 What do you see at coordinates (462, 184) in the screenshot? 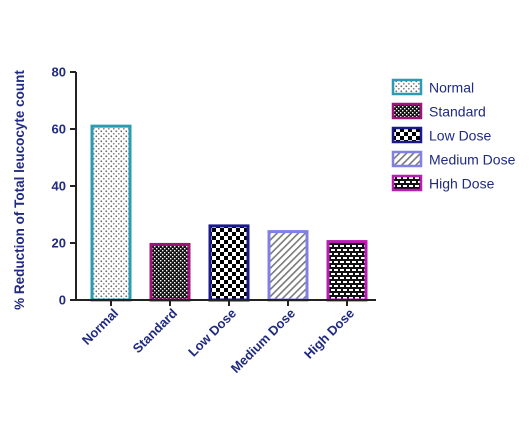
I see `legend-label: High Dose` at bounding box center [462, 184].